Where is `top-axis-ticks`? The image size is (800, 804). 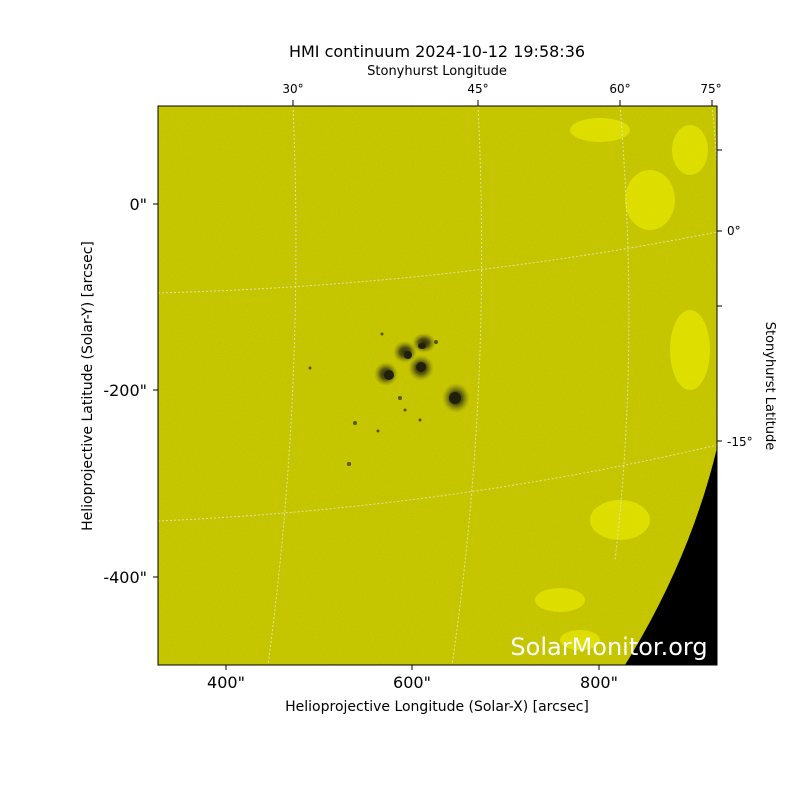
top-axis-ticks is located at coordinates (502, 103).